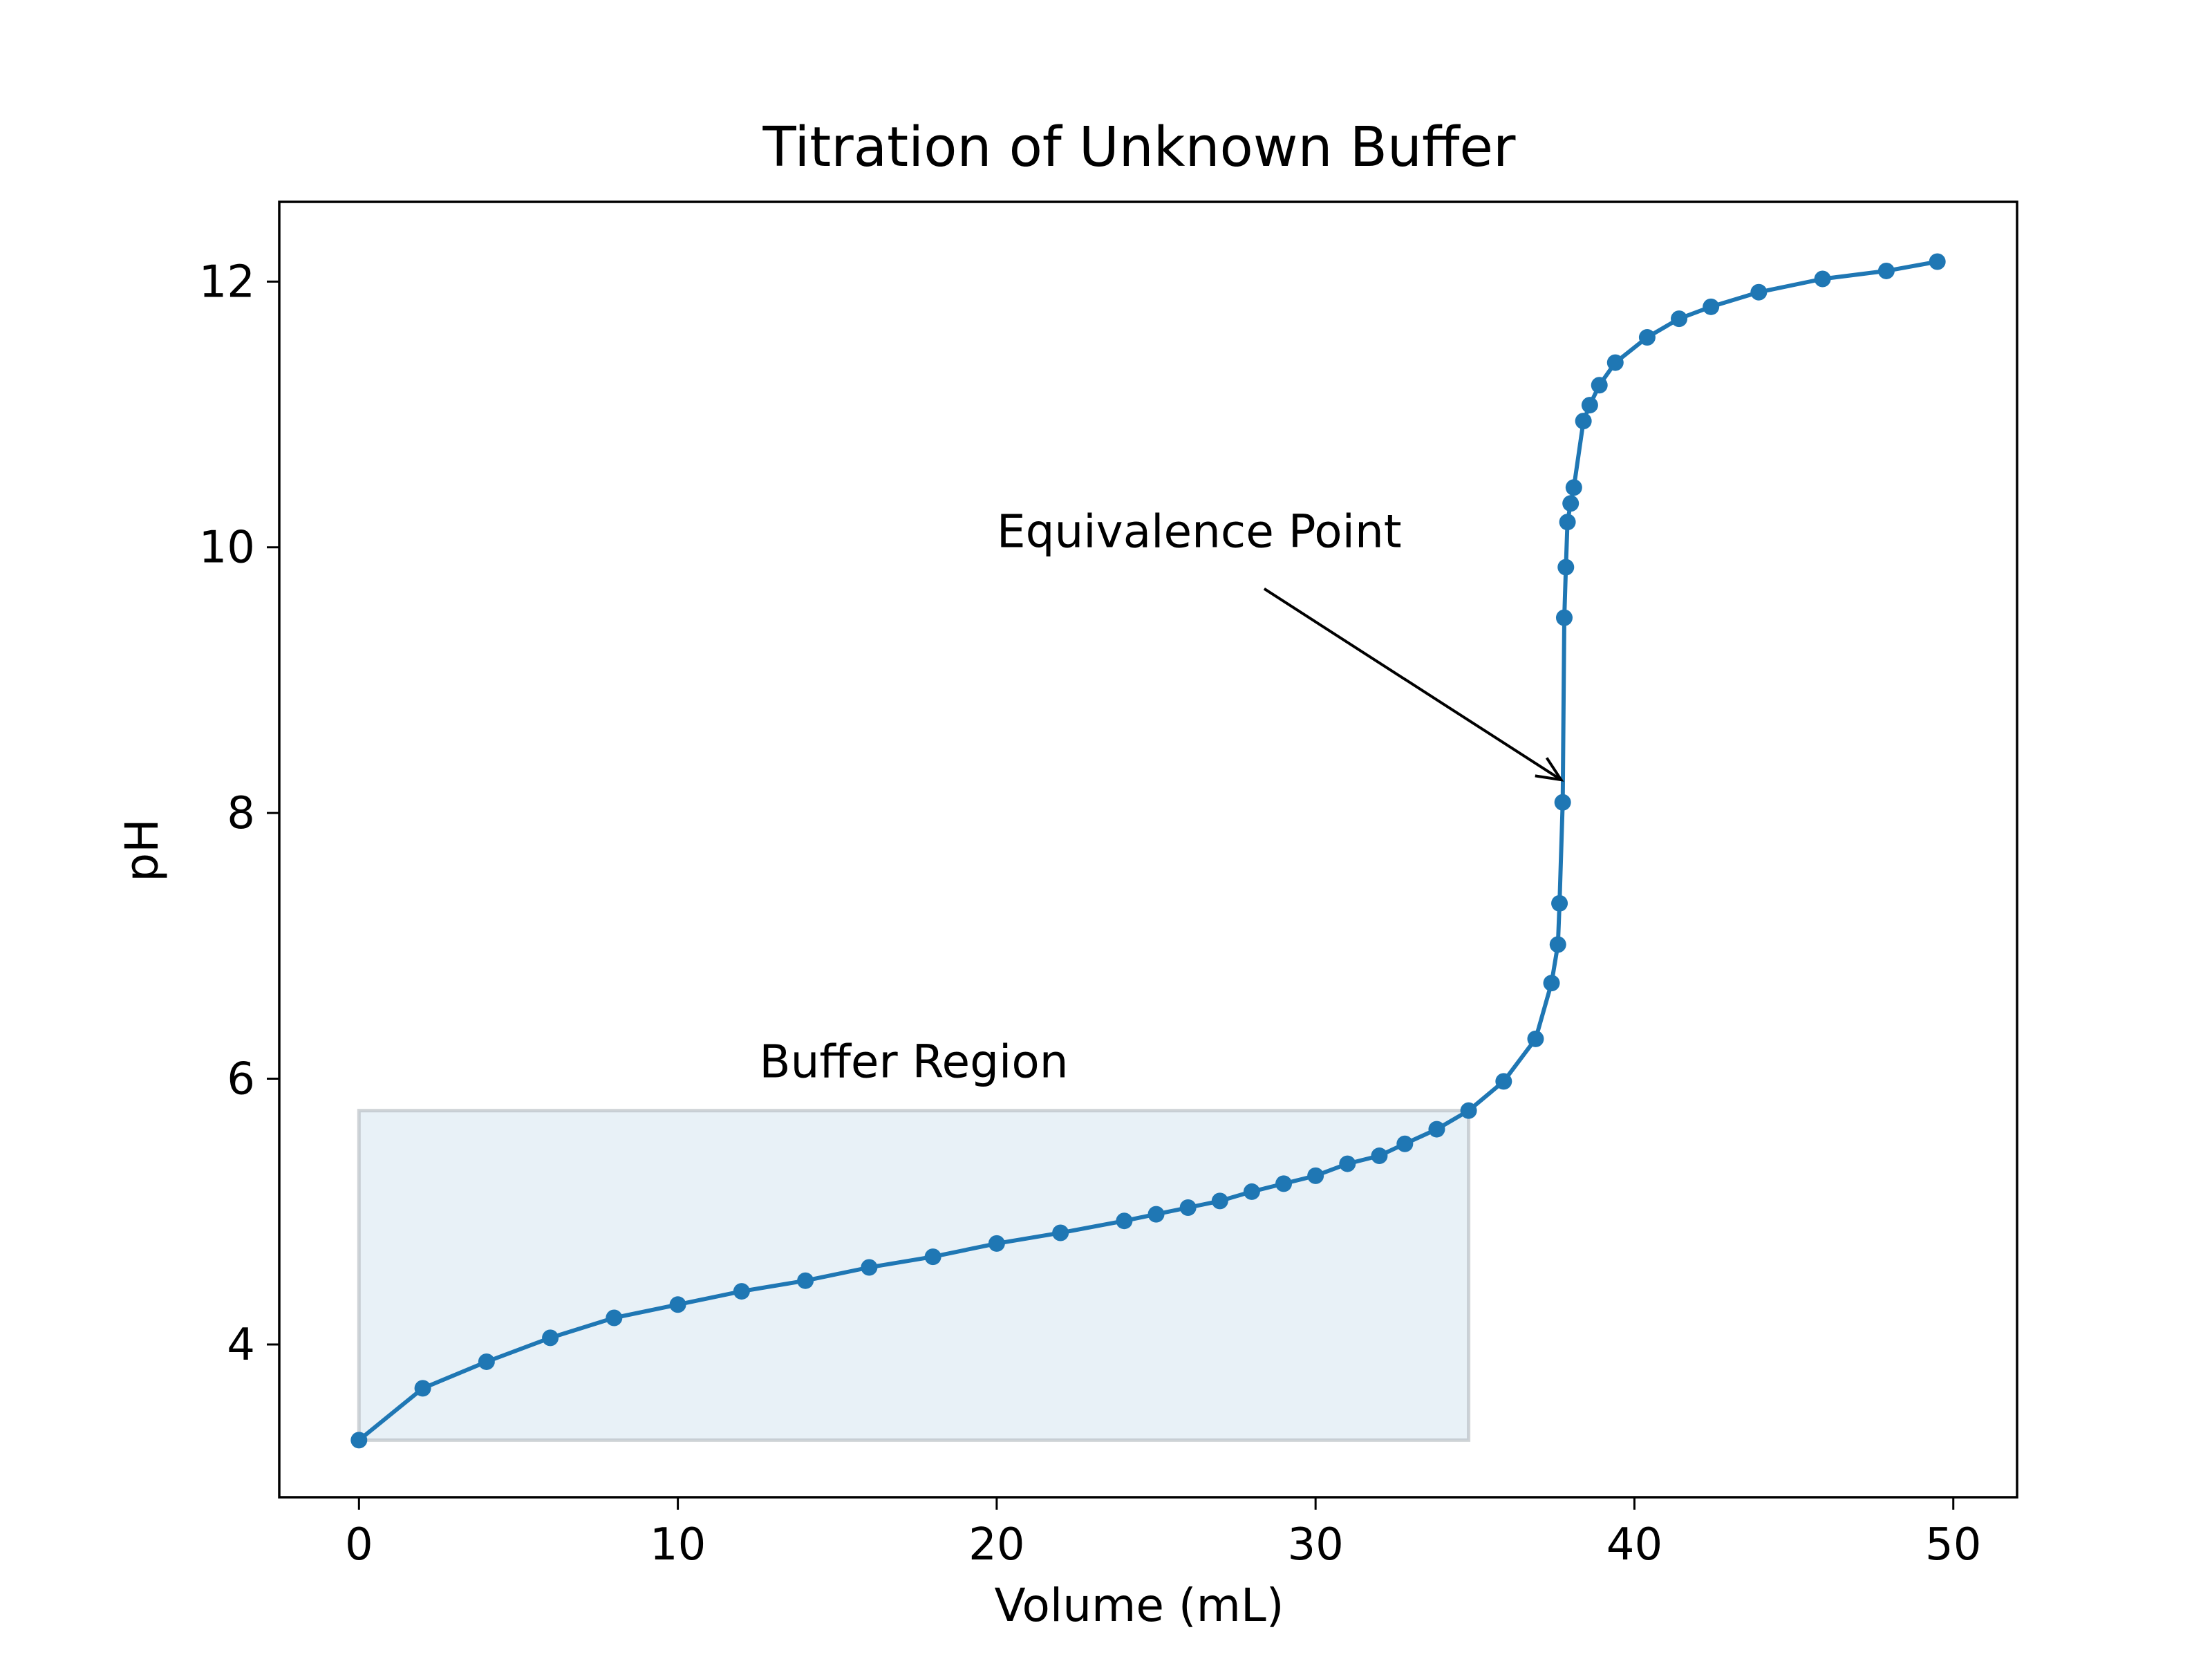  I want to click on x-axis-label: Volume (mL), so click(1139, 1605).